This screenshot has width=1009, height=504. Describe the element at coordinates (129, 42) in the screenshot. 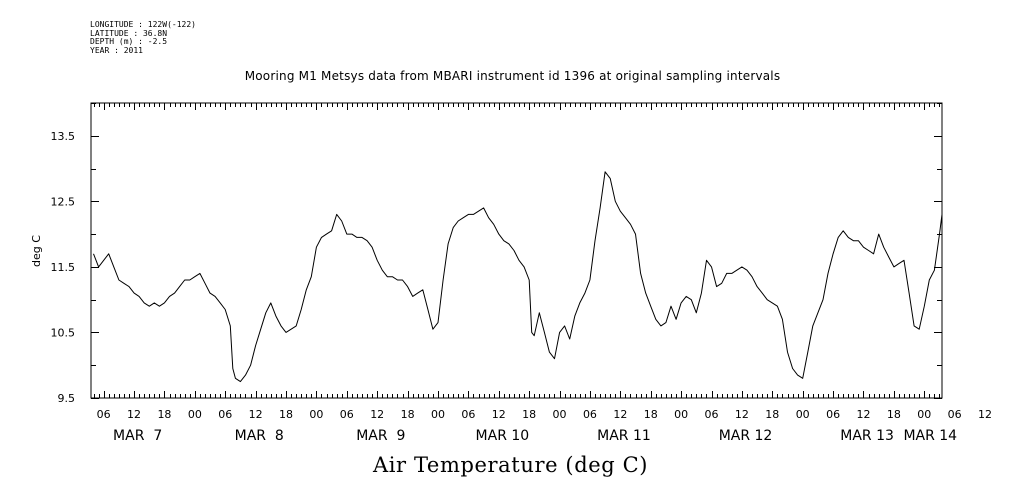

I see `depth-text: DEPTH (m) : -2.5` at that location.